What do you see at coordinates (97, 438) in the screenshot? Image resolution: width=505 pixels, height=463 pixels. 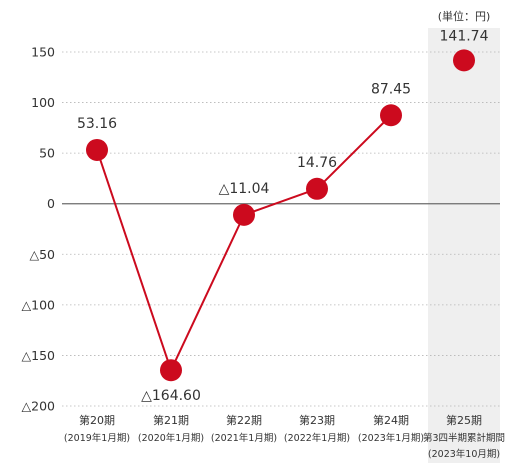 I see `category-sublabel: (2019年1月期)` at bounding box center [97, 438].